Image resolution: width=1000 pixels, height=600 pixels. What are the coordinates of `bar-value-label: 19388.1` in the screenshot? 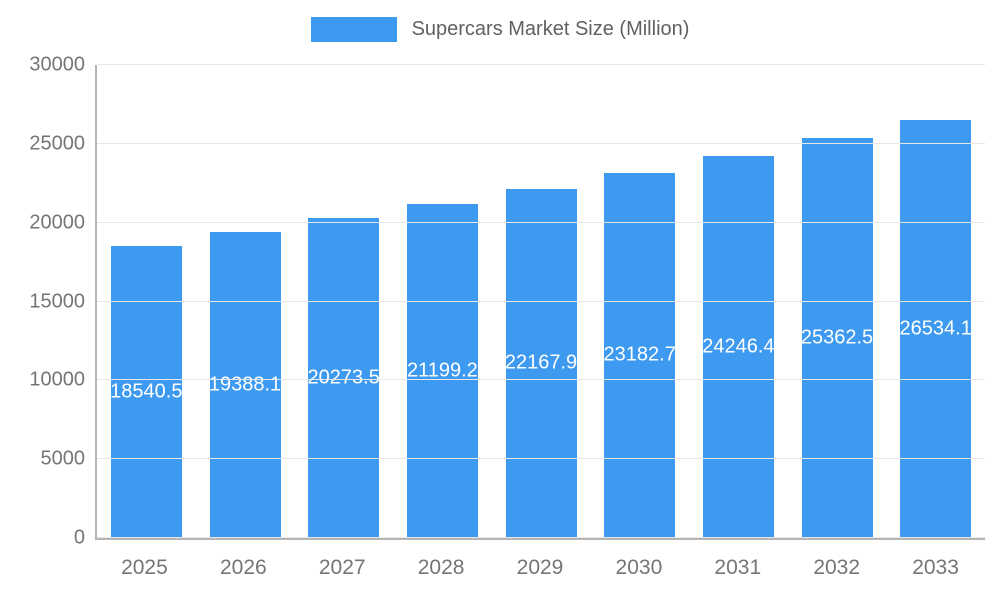 It's located at (245, 384).